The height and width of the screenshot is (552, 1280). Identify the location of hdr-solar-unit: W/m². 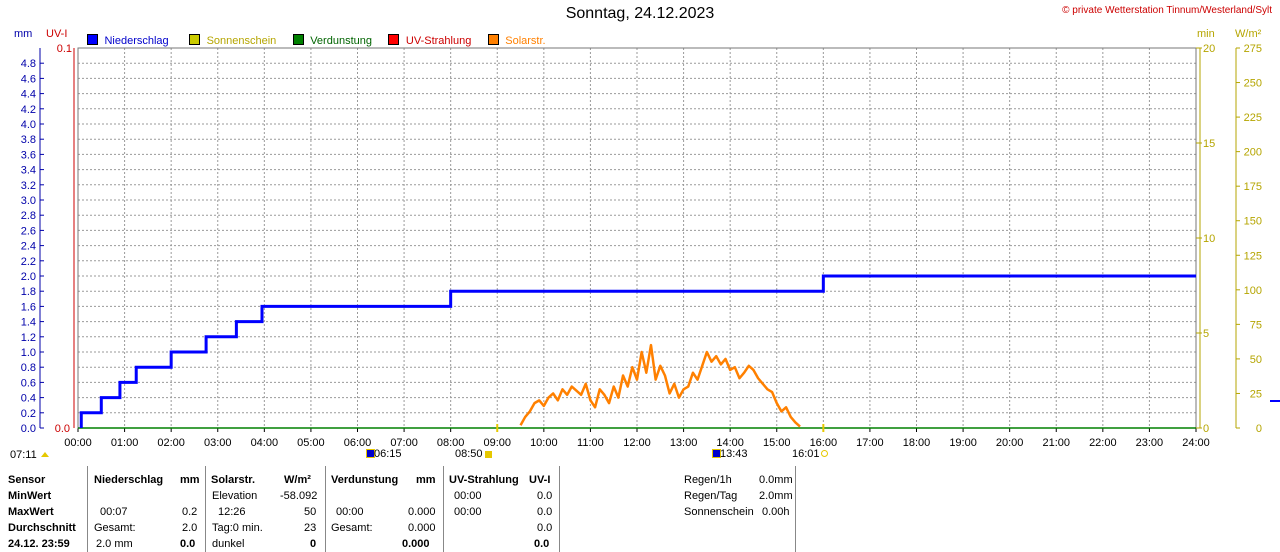
(297, 480).